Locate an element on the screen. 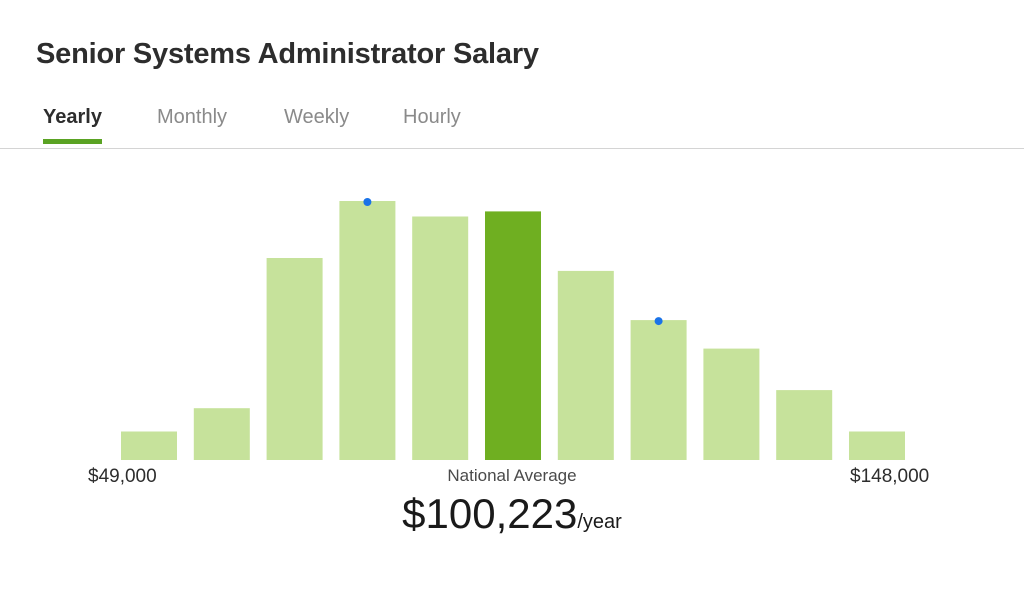 Image resolution: width=1024 pixels, height=589 pixels. national-average-label: National Average is located at coordinates (512, 475).